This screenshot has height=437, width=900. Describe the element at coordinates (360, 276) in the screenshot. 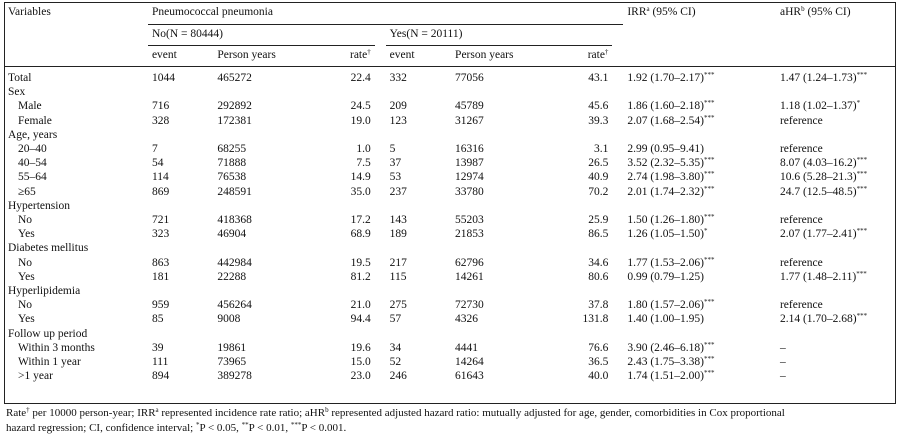

I see `no-rate-cell: 81.2` at that location.